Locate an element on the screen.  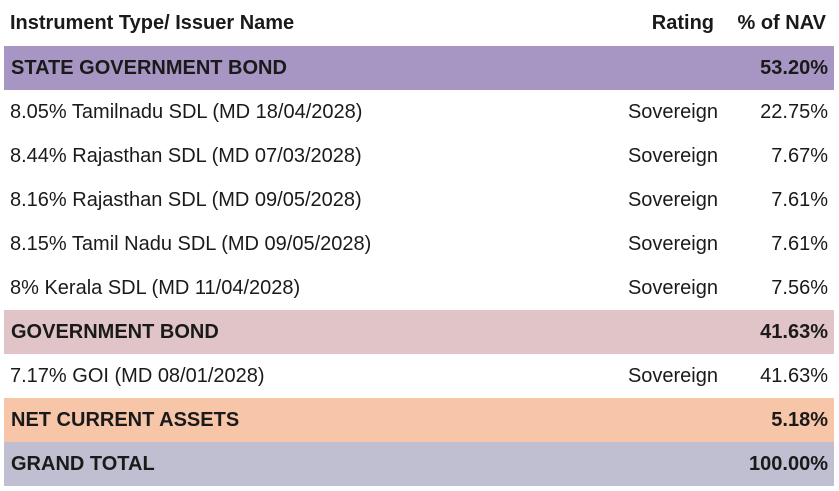
nav-pct: 41.63% is located at coordinates (794, 375).